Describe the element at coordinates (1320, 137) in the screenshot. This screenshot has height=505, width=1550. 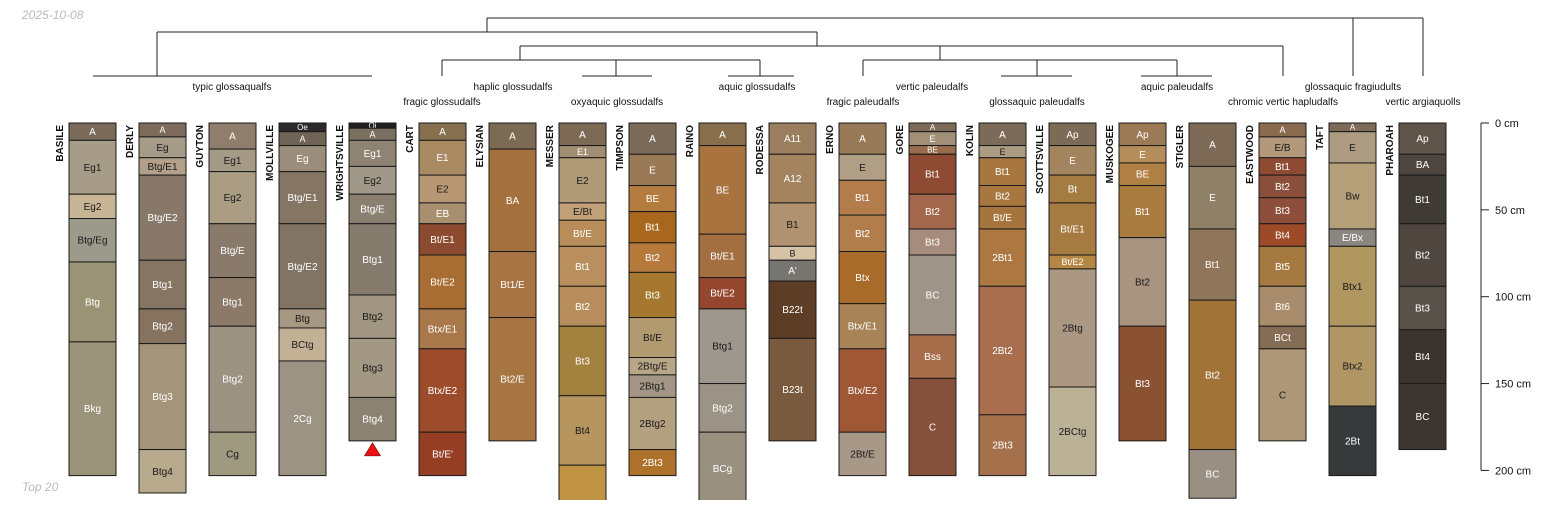
I see `profile-name: TAFT` at that location.